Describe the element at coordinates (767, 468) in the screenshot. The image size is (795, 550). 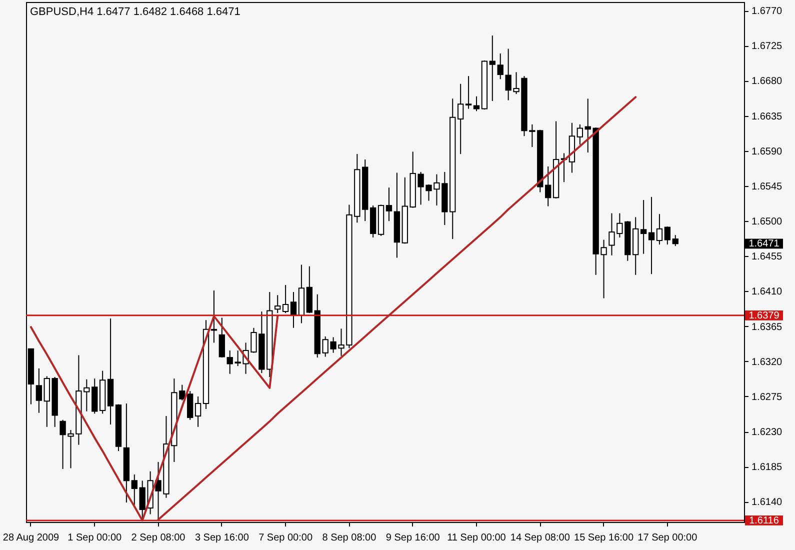
I see `y-tick-label: 1.6185` at that location.